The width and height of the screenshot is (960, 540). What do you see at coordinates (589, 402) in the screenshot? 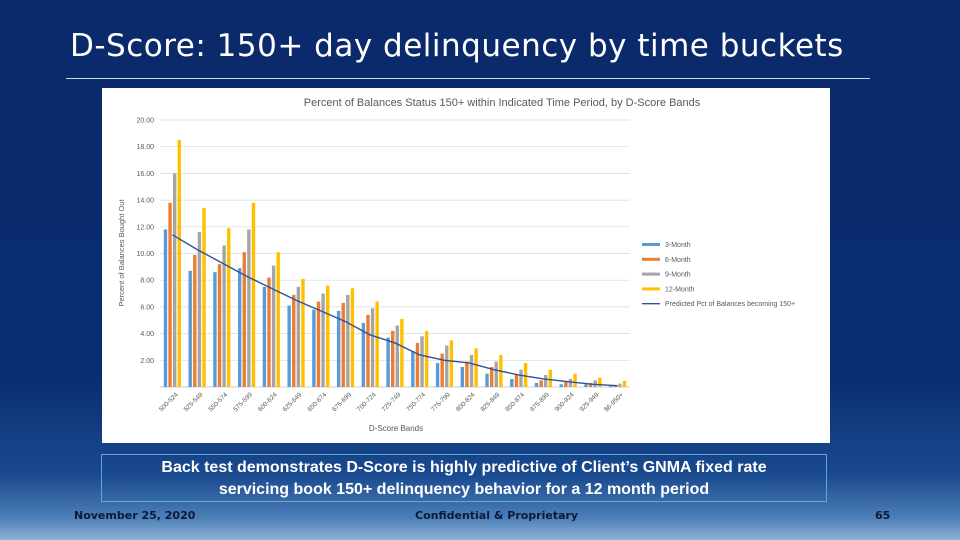
I see `x-tick-label: 925-949` at bounding box center [589, 402].